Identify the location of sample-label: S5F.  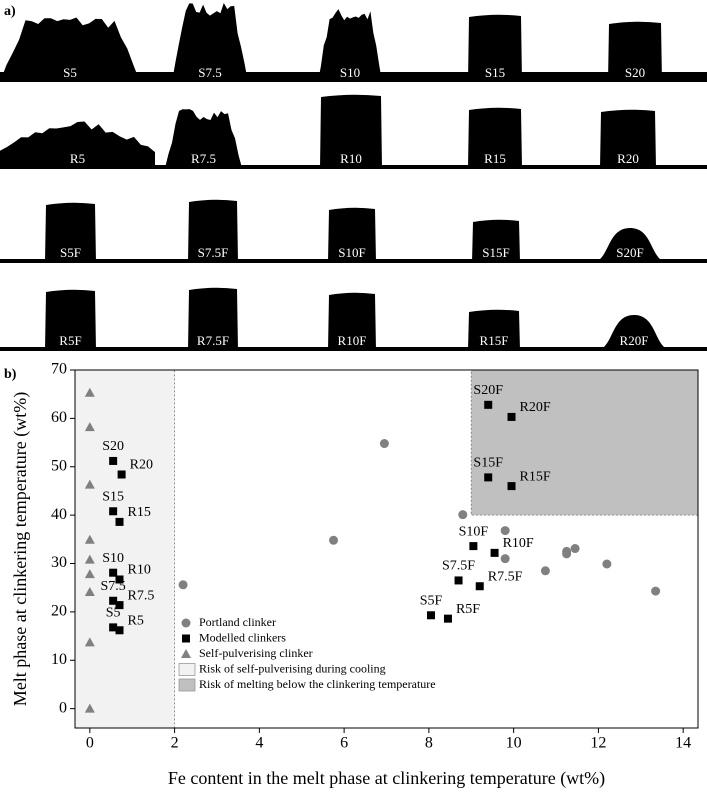
(70, 252).